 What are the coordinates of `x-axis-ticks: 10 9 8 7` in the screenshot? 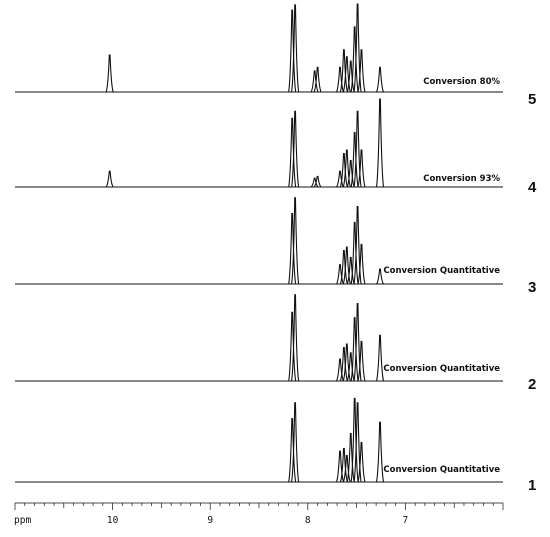 It's located at (259, 514).